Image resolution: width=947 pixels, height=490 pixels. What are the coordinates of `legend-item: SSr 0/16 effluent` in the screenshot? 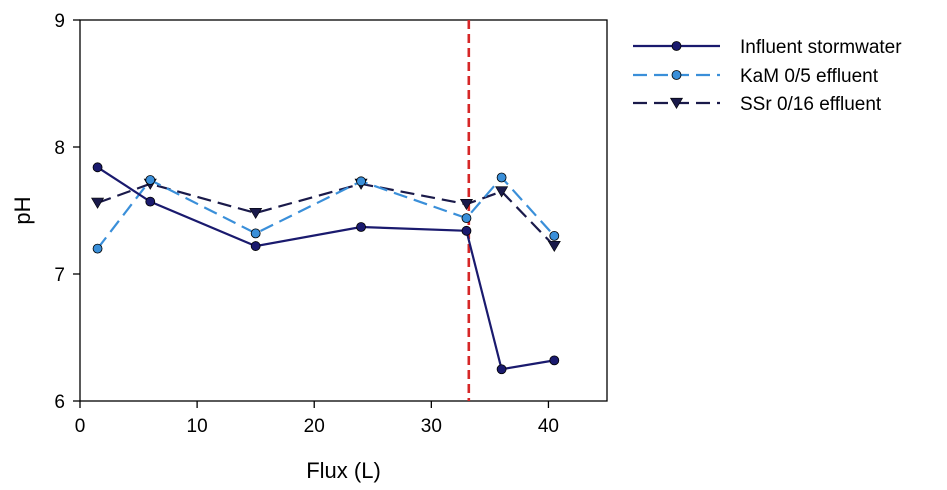 It's located at (757, 104).